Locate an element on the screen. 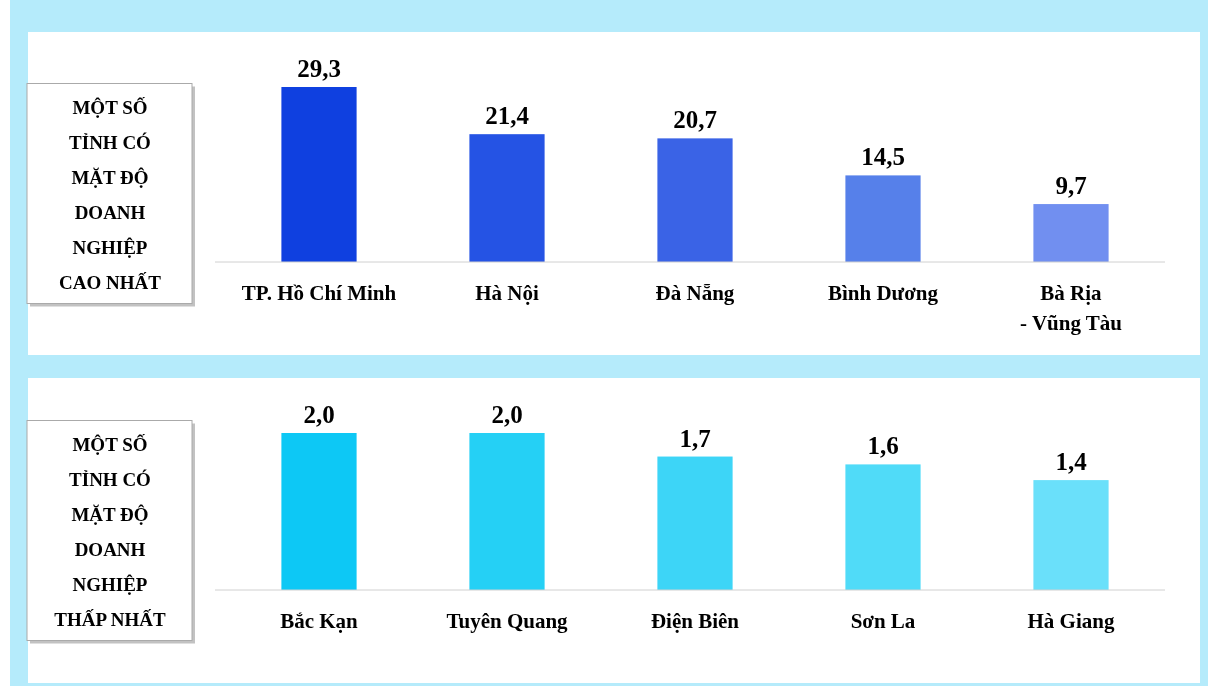  x-tick-label: Đà Nẵng is located at coordinates (695, 293).